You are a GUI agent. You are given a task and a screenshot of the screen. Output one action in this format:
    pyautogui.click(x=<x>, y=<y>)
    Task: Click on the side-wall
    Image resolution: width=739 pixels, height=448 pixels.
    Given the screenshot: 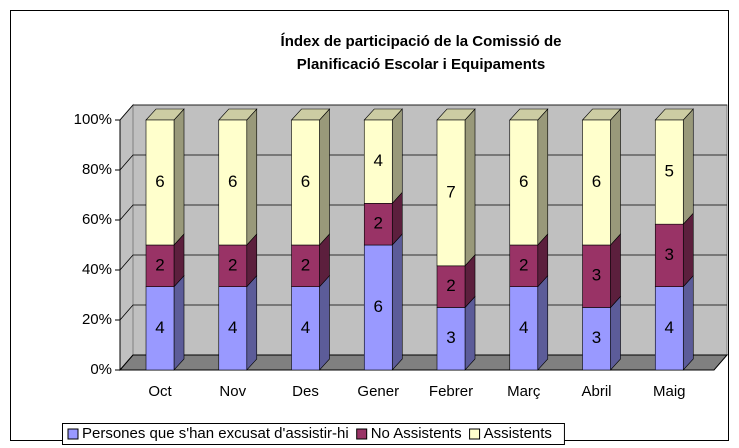 What is the action you would take?
    pyautogui.click(x=126, y=237)
    